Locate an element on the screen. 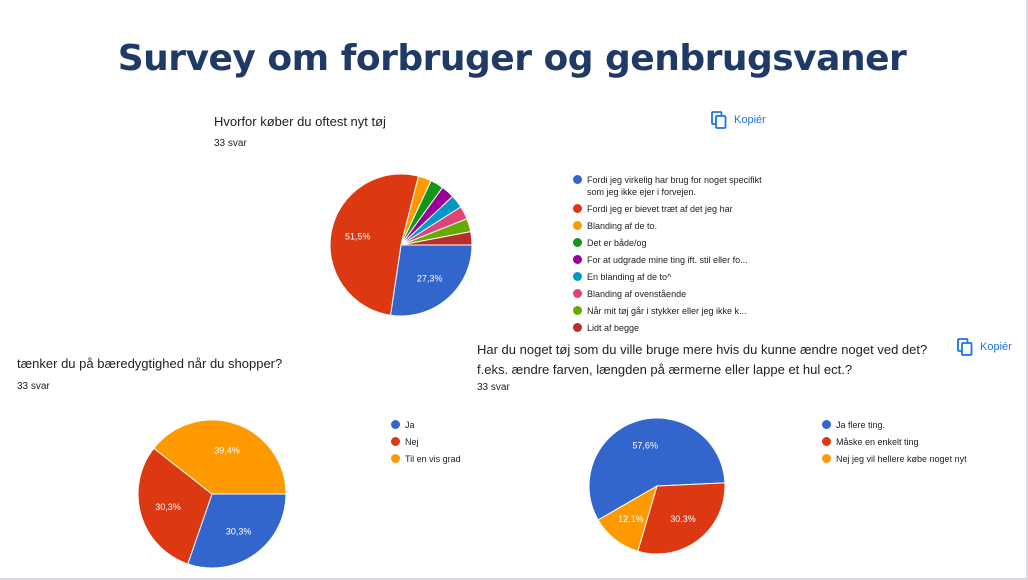  pie-chart-3: 57,6% 30,3% 12,1% is located at coordinates (657, 486).